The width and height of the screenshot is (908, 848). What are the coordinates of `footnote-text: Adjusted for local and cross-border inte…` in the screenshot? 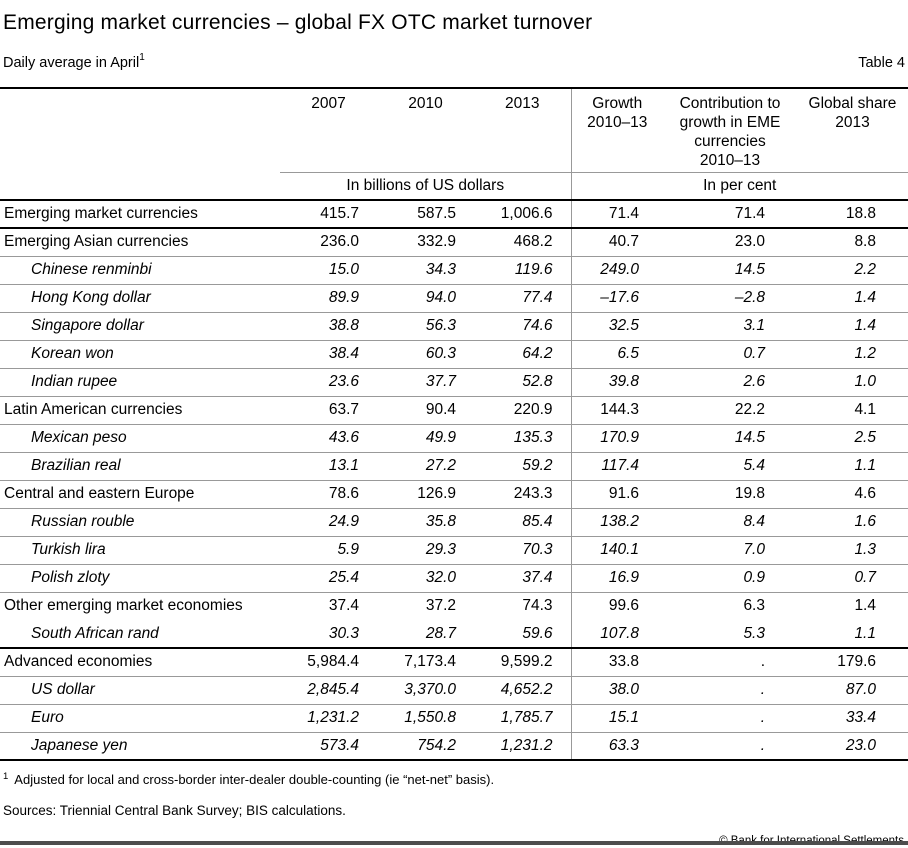 It's located at (254, 779).